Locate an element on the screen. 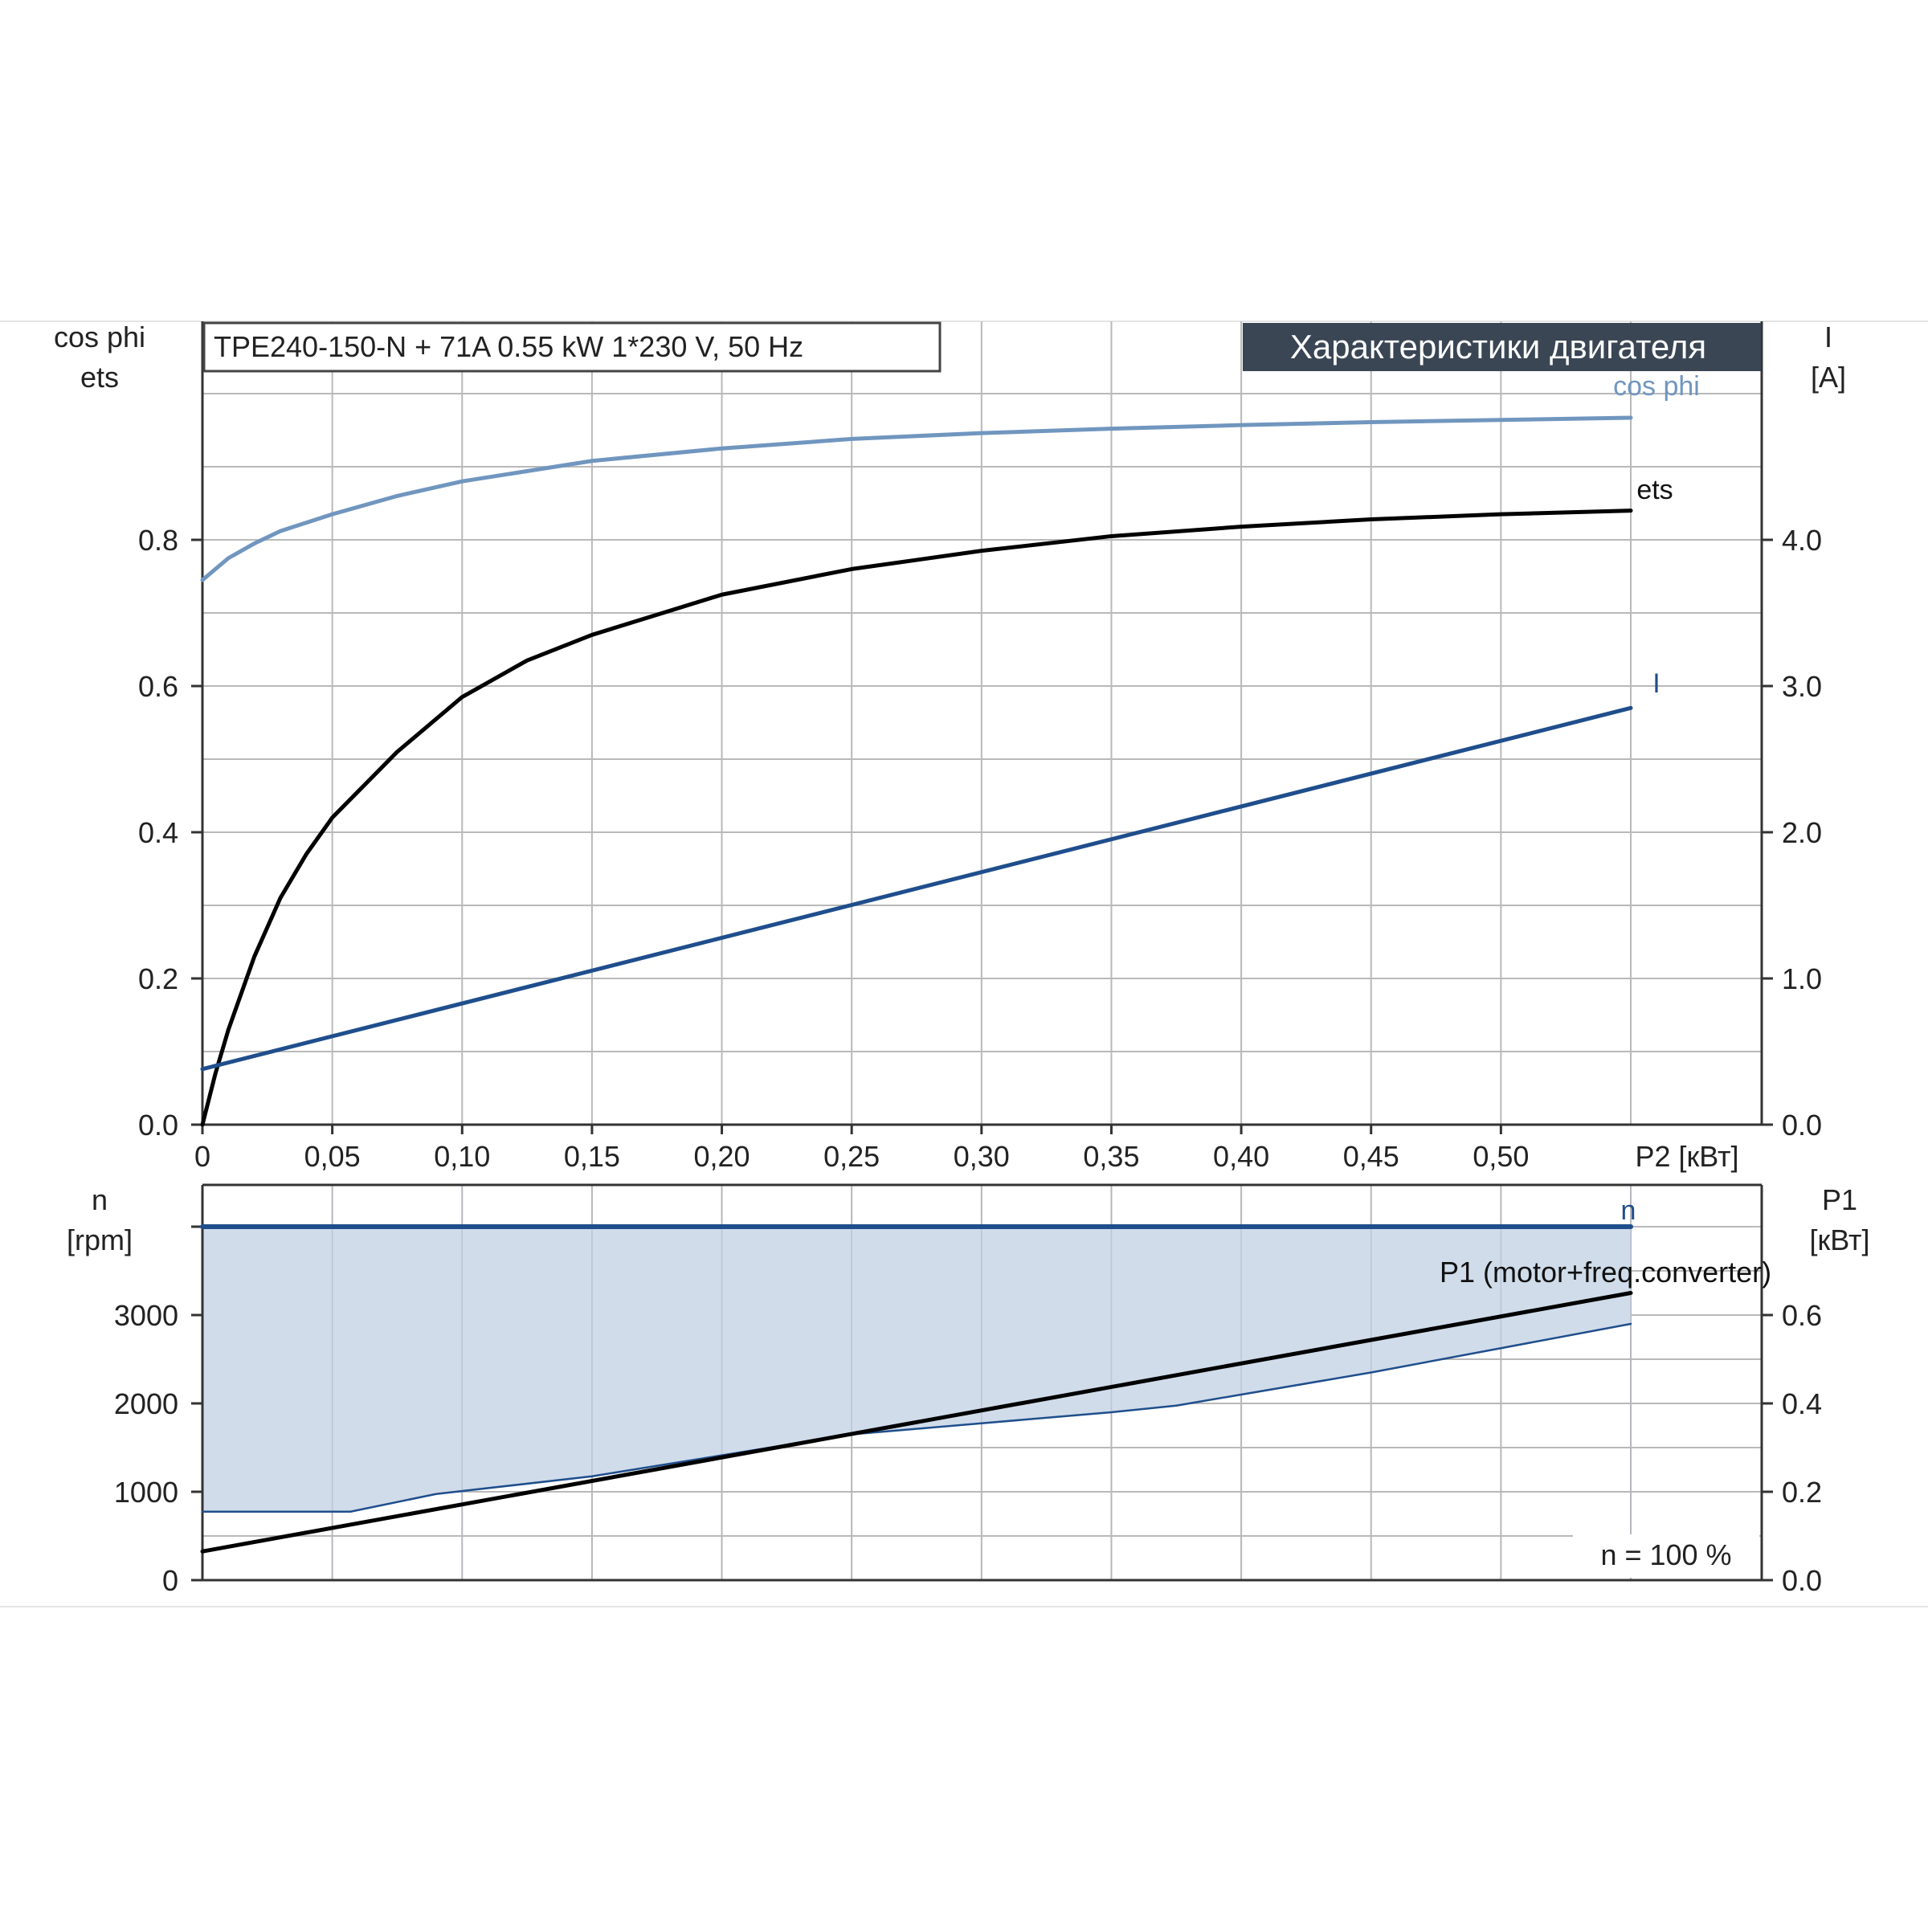  y-right-tick-label: 3.0 is located at coordinates (1802, 687).